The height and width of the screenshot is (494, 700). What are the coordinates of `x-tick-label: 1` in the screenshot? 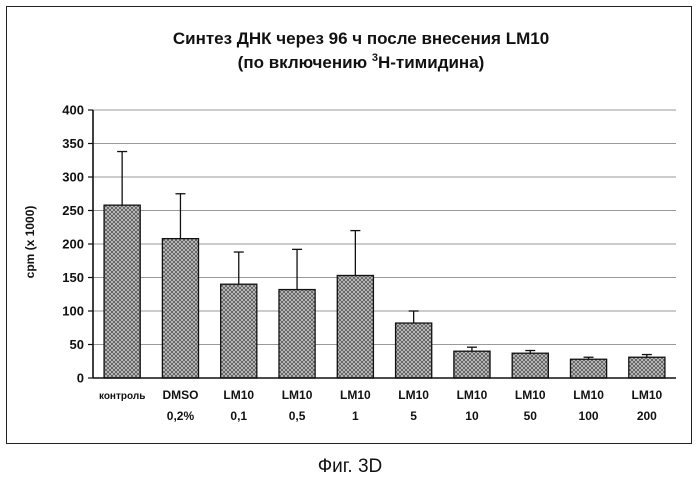 It's located at (355, 416).